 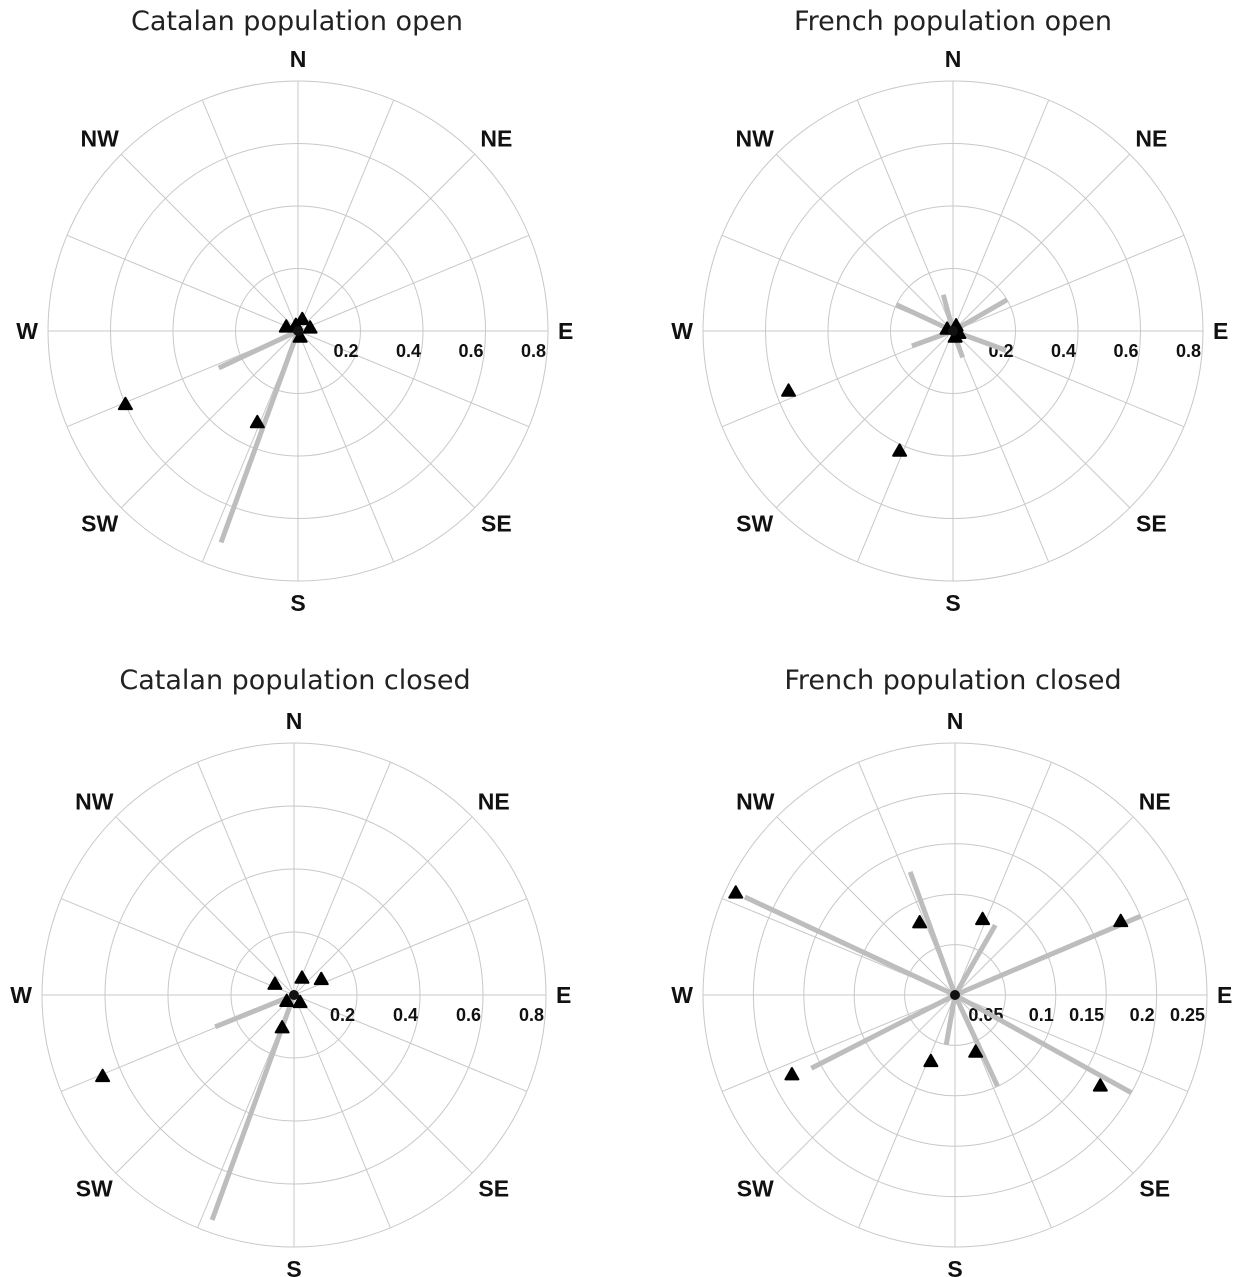 I want to click on chart-title: French population open, so click(x=953, y=21).